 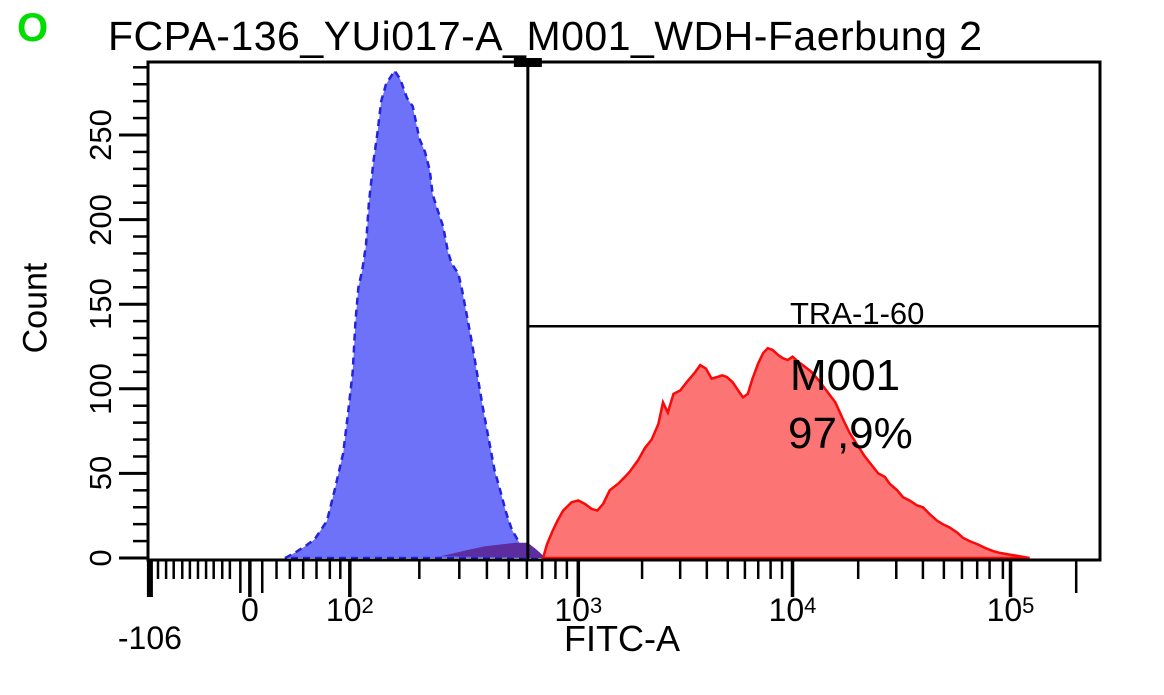 I want to click on gate-stat-value: 97,9%, so click(x=850, y=433).